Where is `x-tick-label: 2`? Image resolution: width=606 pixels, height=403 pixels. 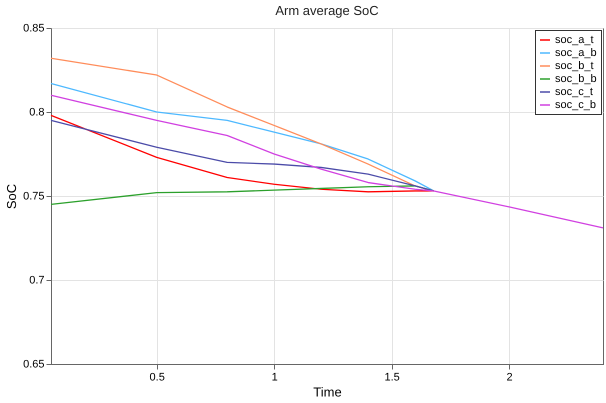
x-tick-label: 2 is located at coordinates (509, 378).